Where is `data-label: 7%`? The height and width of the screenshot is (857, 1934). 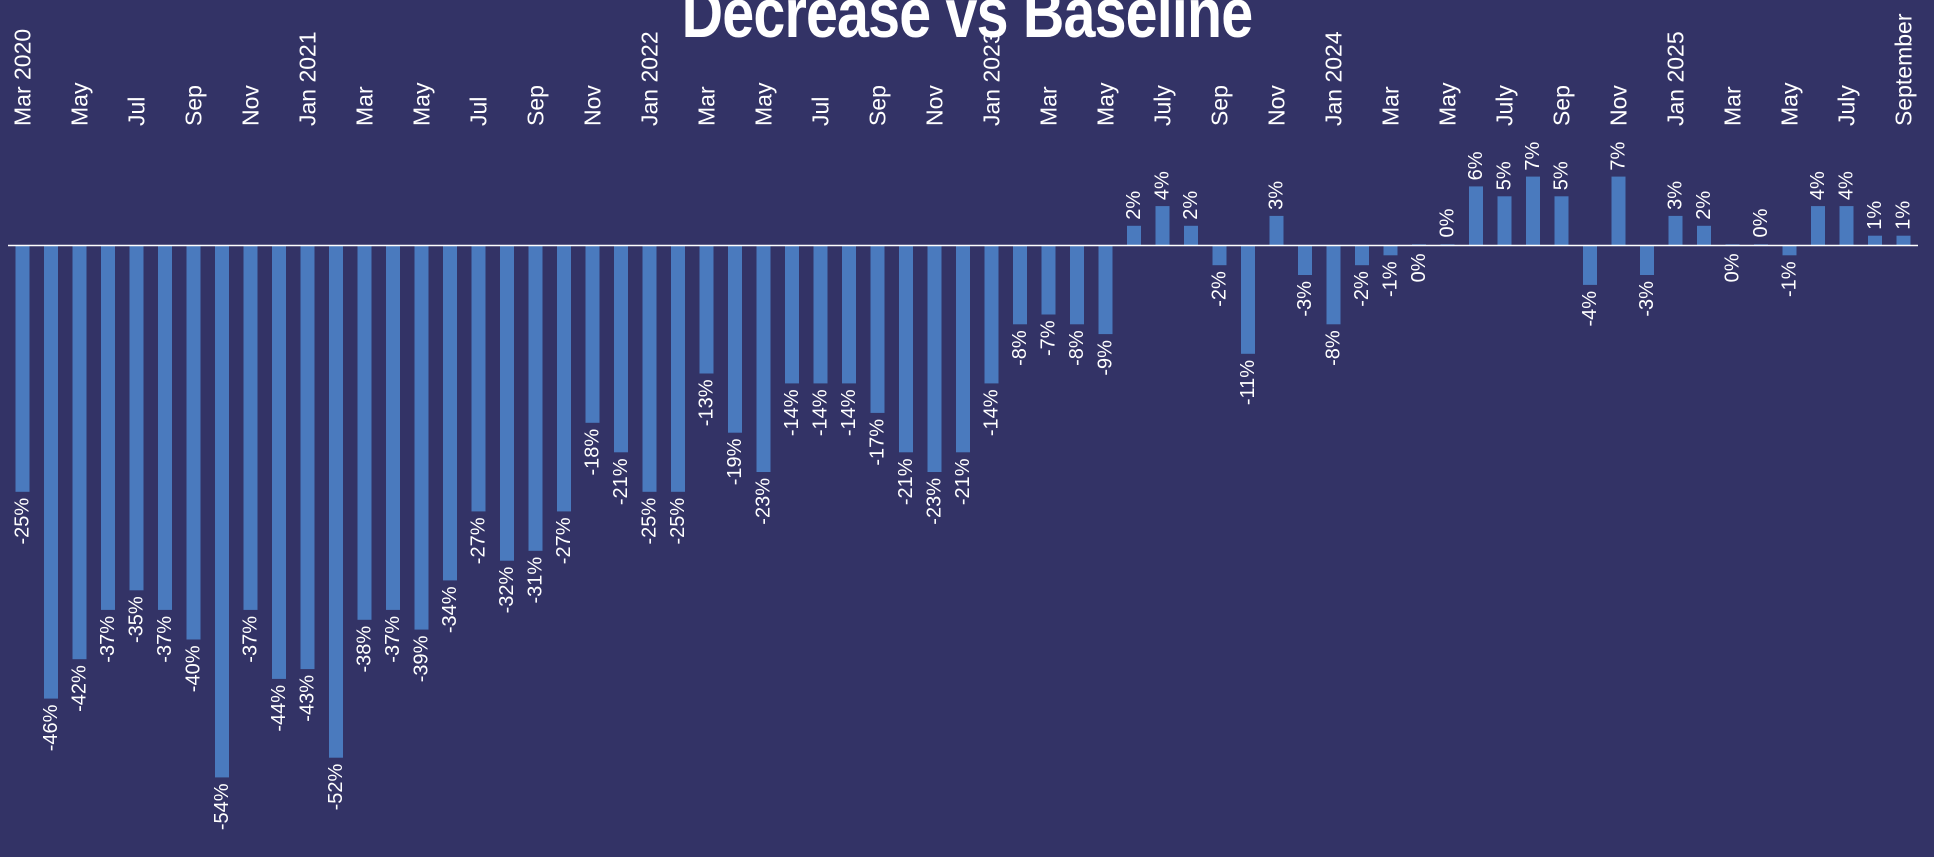 data-label: 7% is located at coordinates (1533, 155).